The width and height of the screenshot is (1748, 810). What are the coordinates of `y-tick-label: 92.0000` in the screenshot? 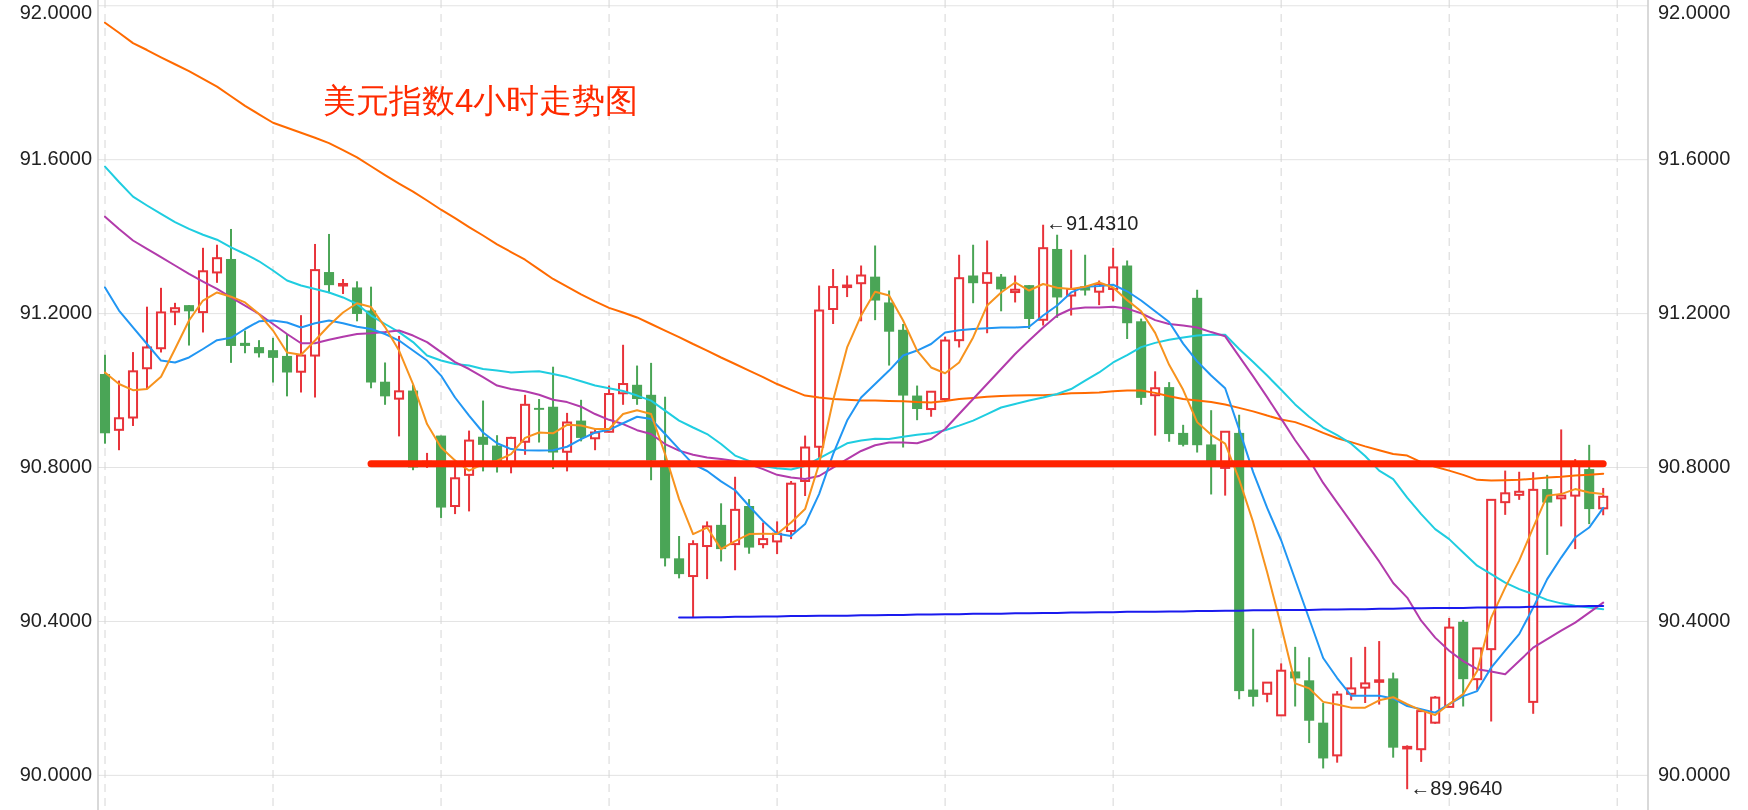 It's located at (55, 12).